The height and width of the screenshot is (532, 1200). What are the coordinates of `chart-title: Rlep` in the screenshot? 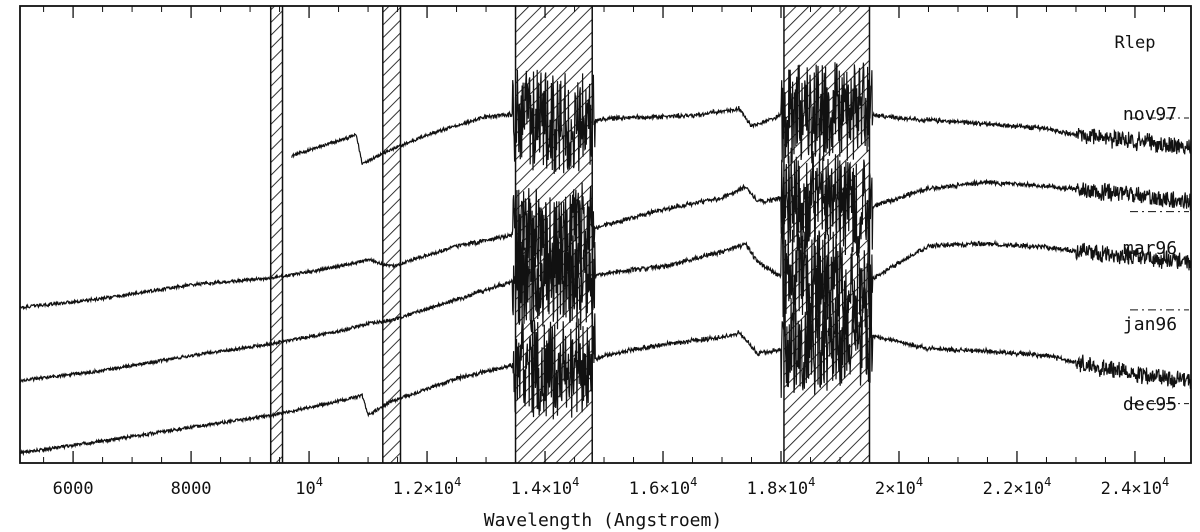 It's located at (1135, 43).